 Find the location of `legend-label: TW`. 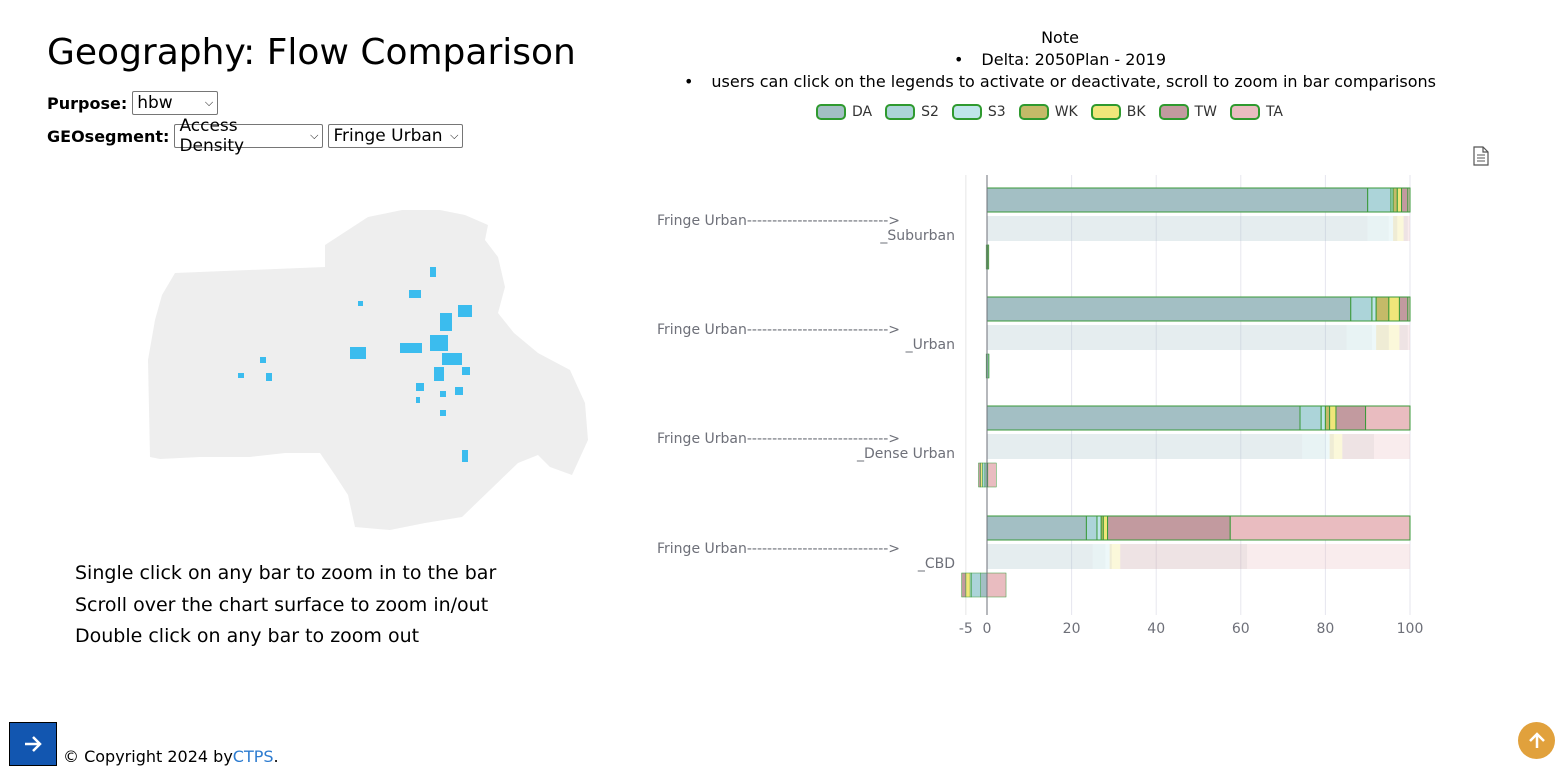

legend-label: TW is located at coordinates (1205, 112).